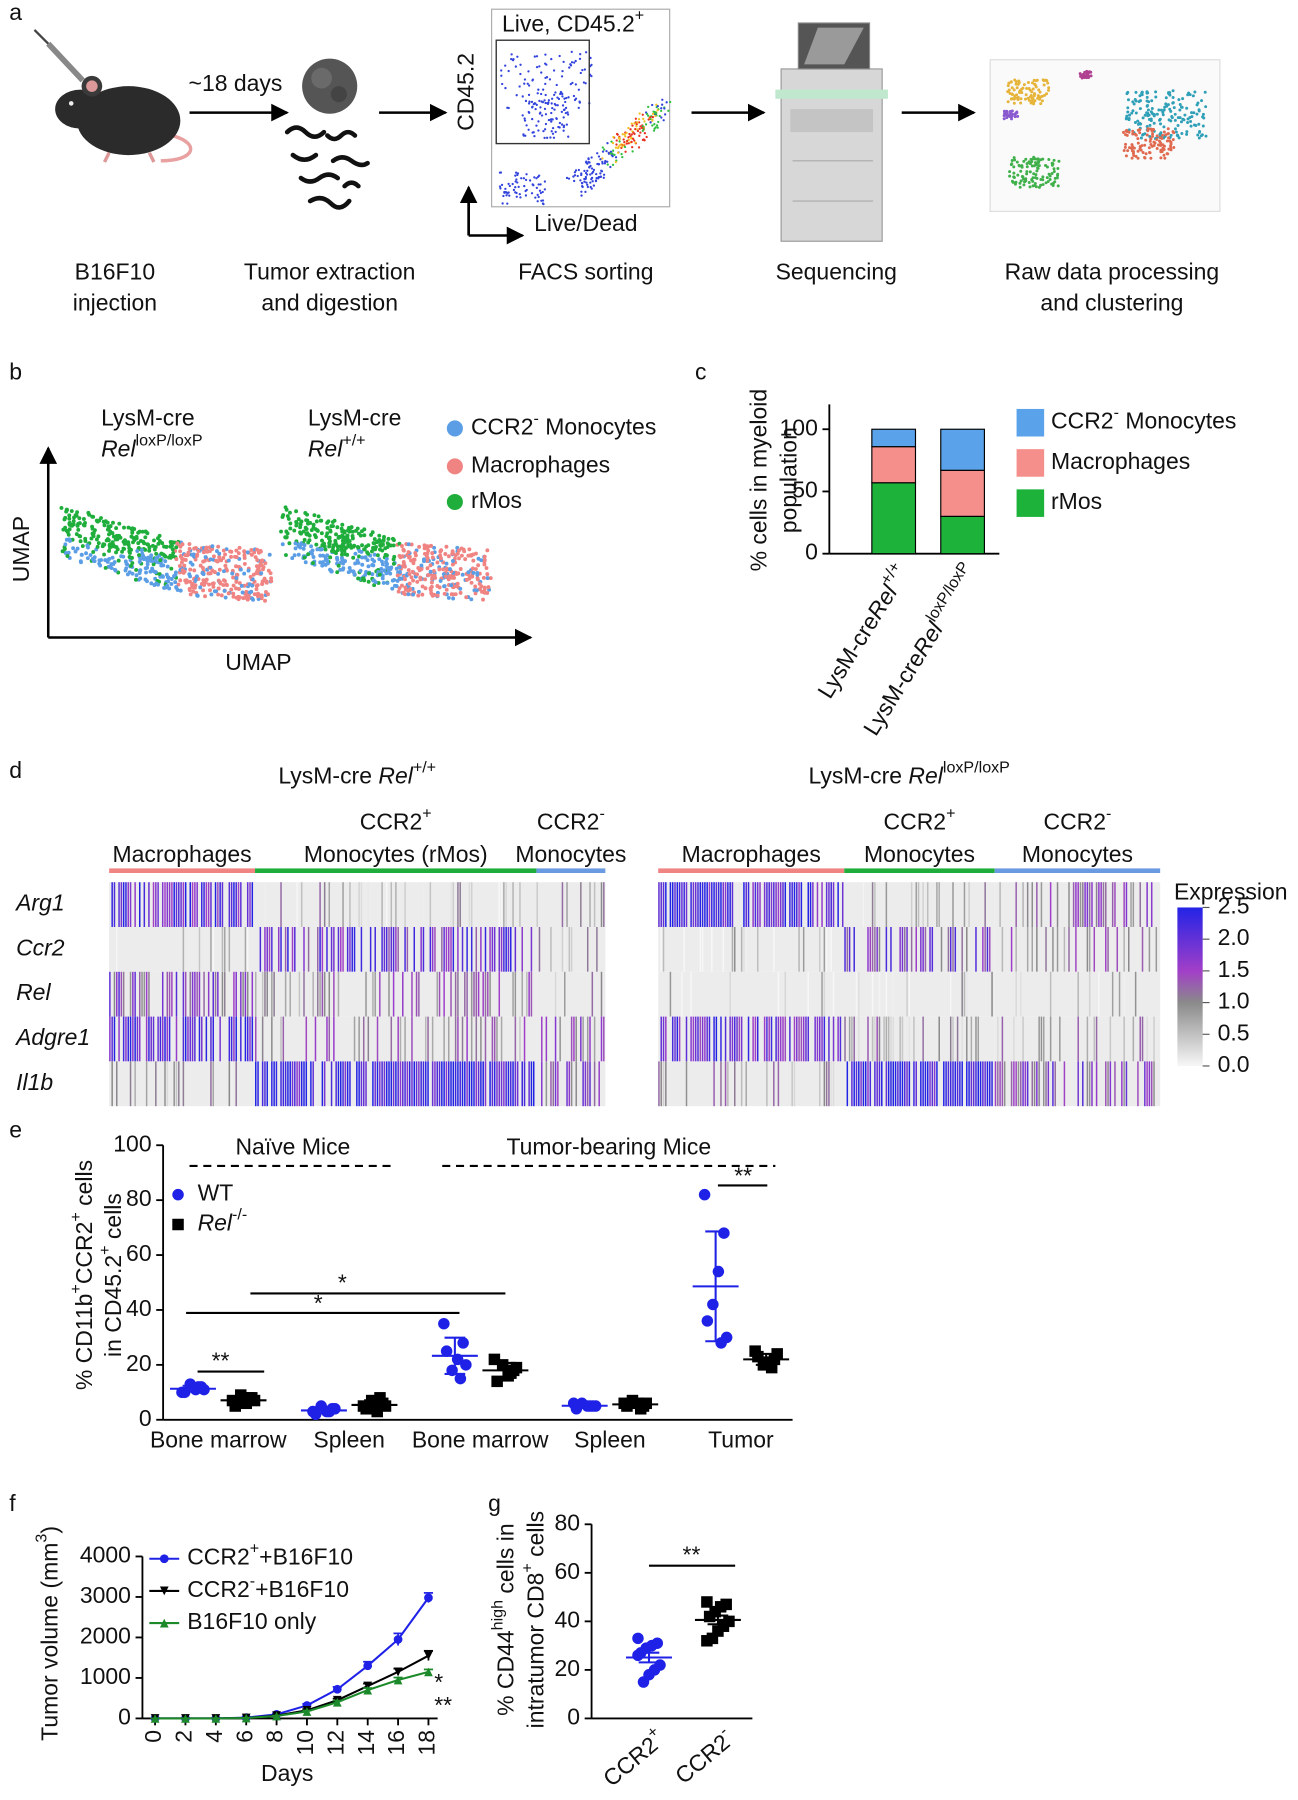 This screenshot has height=1800, width=1298. What do you see at coordinates (811, 552) in the screenshot?
I see `y-tick-label: 0` at bounding box center [811, 552].